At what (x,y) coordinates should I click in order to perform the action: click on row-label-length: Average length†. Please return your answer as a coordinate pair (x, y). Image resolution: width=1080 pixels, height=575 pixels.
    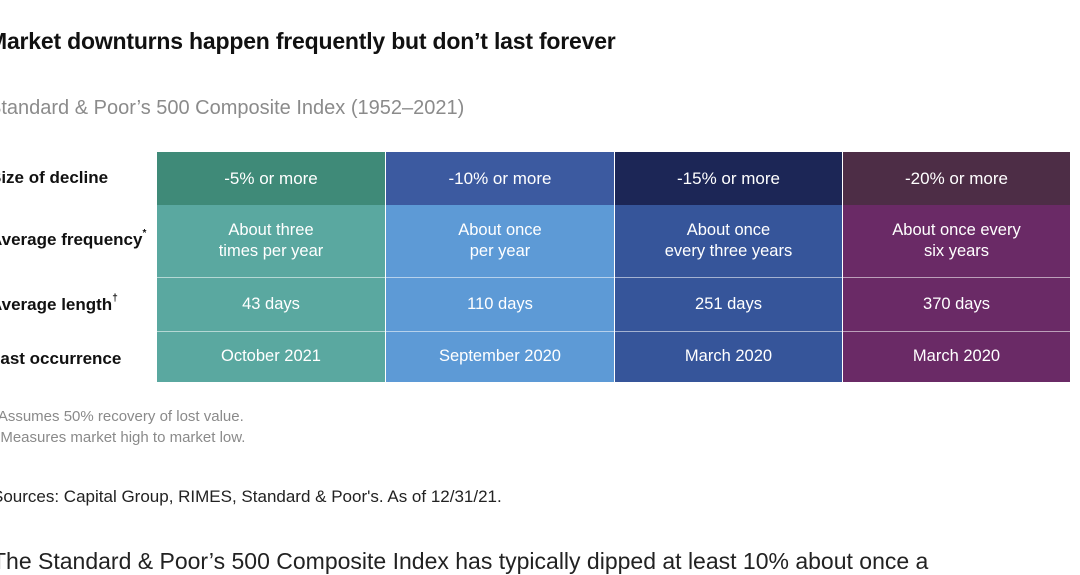
    Looking at the image, I should click on (59, 304).